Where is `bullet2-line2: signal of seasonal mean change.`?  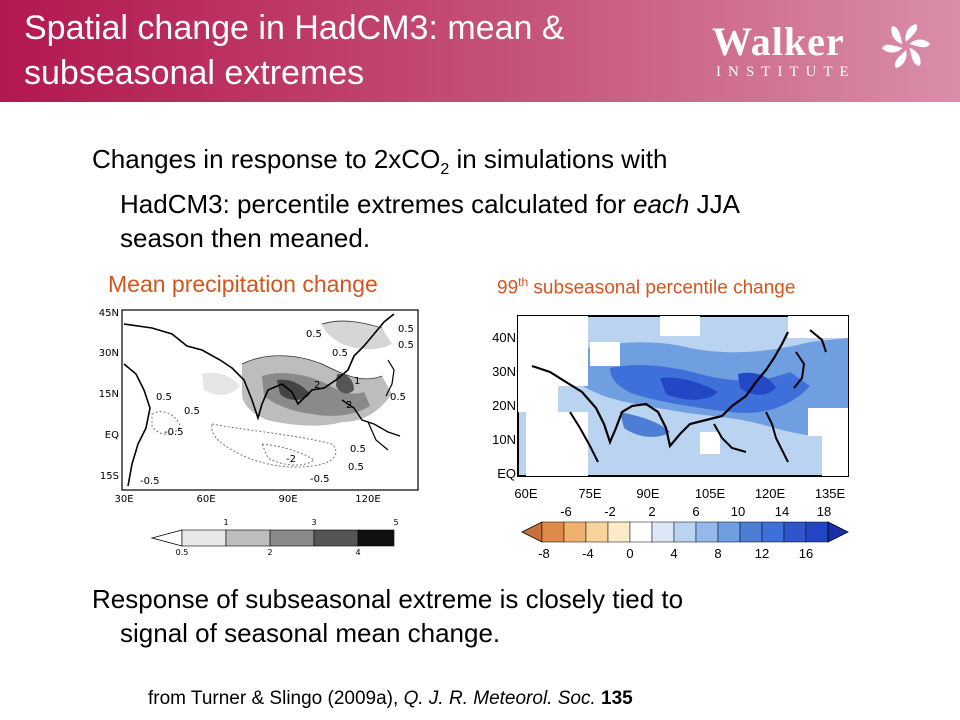
bullet2-line2: signal of seasonal mean change. is located at coordinates (310, 633).